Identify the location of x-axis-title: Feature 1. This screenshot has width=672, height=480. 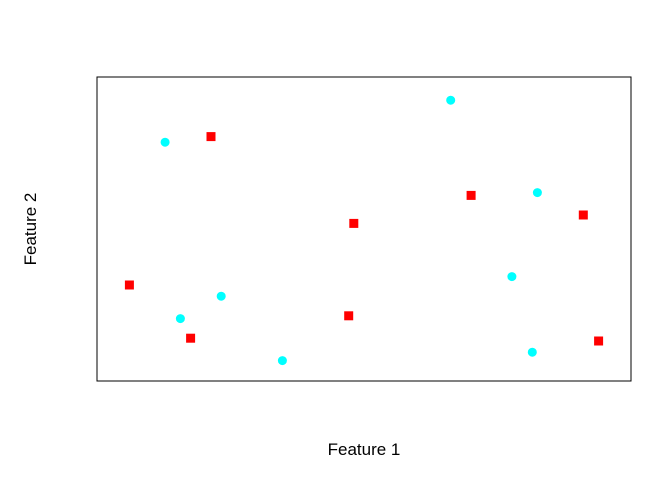
(364, 449).